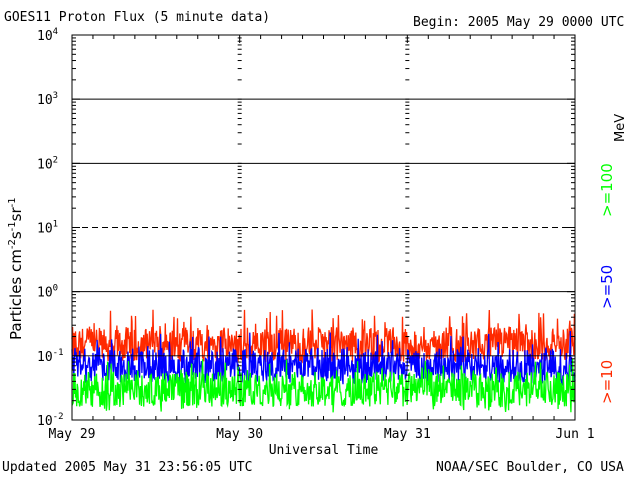 Image resolution: width=640 pixels, height=480 pixels. I want to click on credit-text: NOAA/SEC Boulder, CO USA, so click(530, 467).